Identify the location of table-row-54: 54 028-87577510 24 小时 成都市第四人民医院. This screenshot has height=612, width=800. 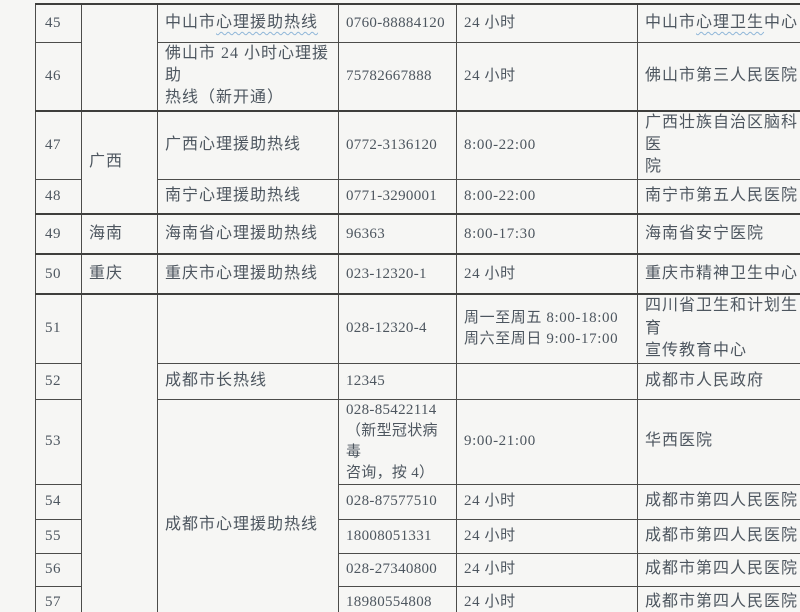
(417, 501).